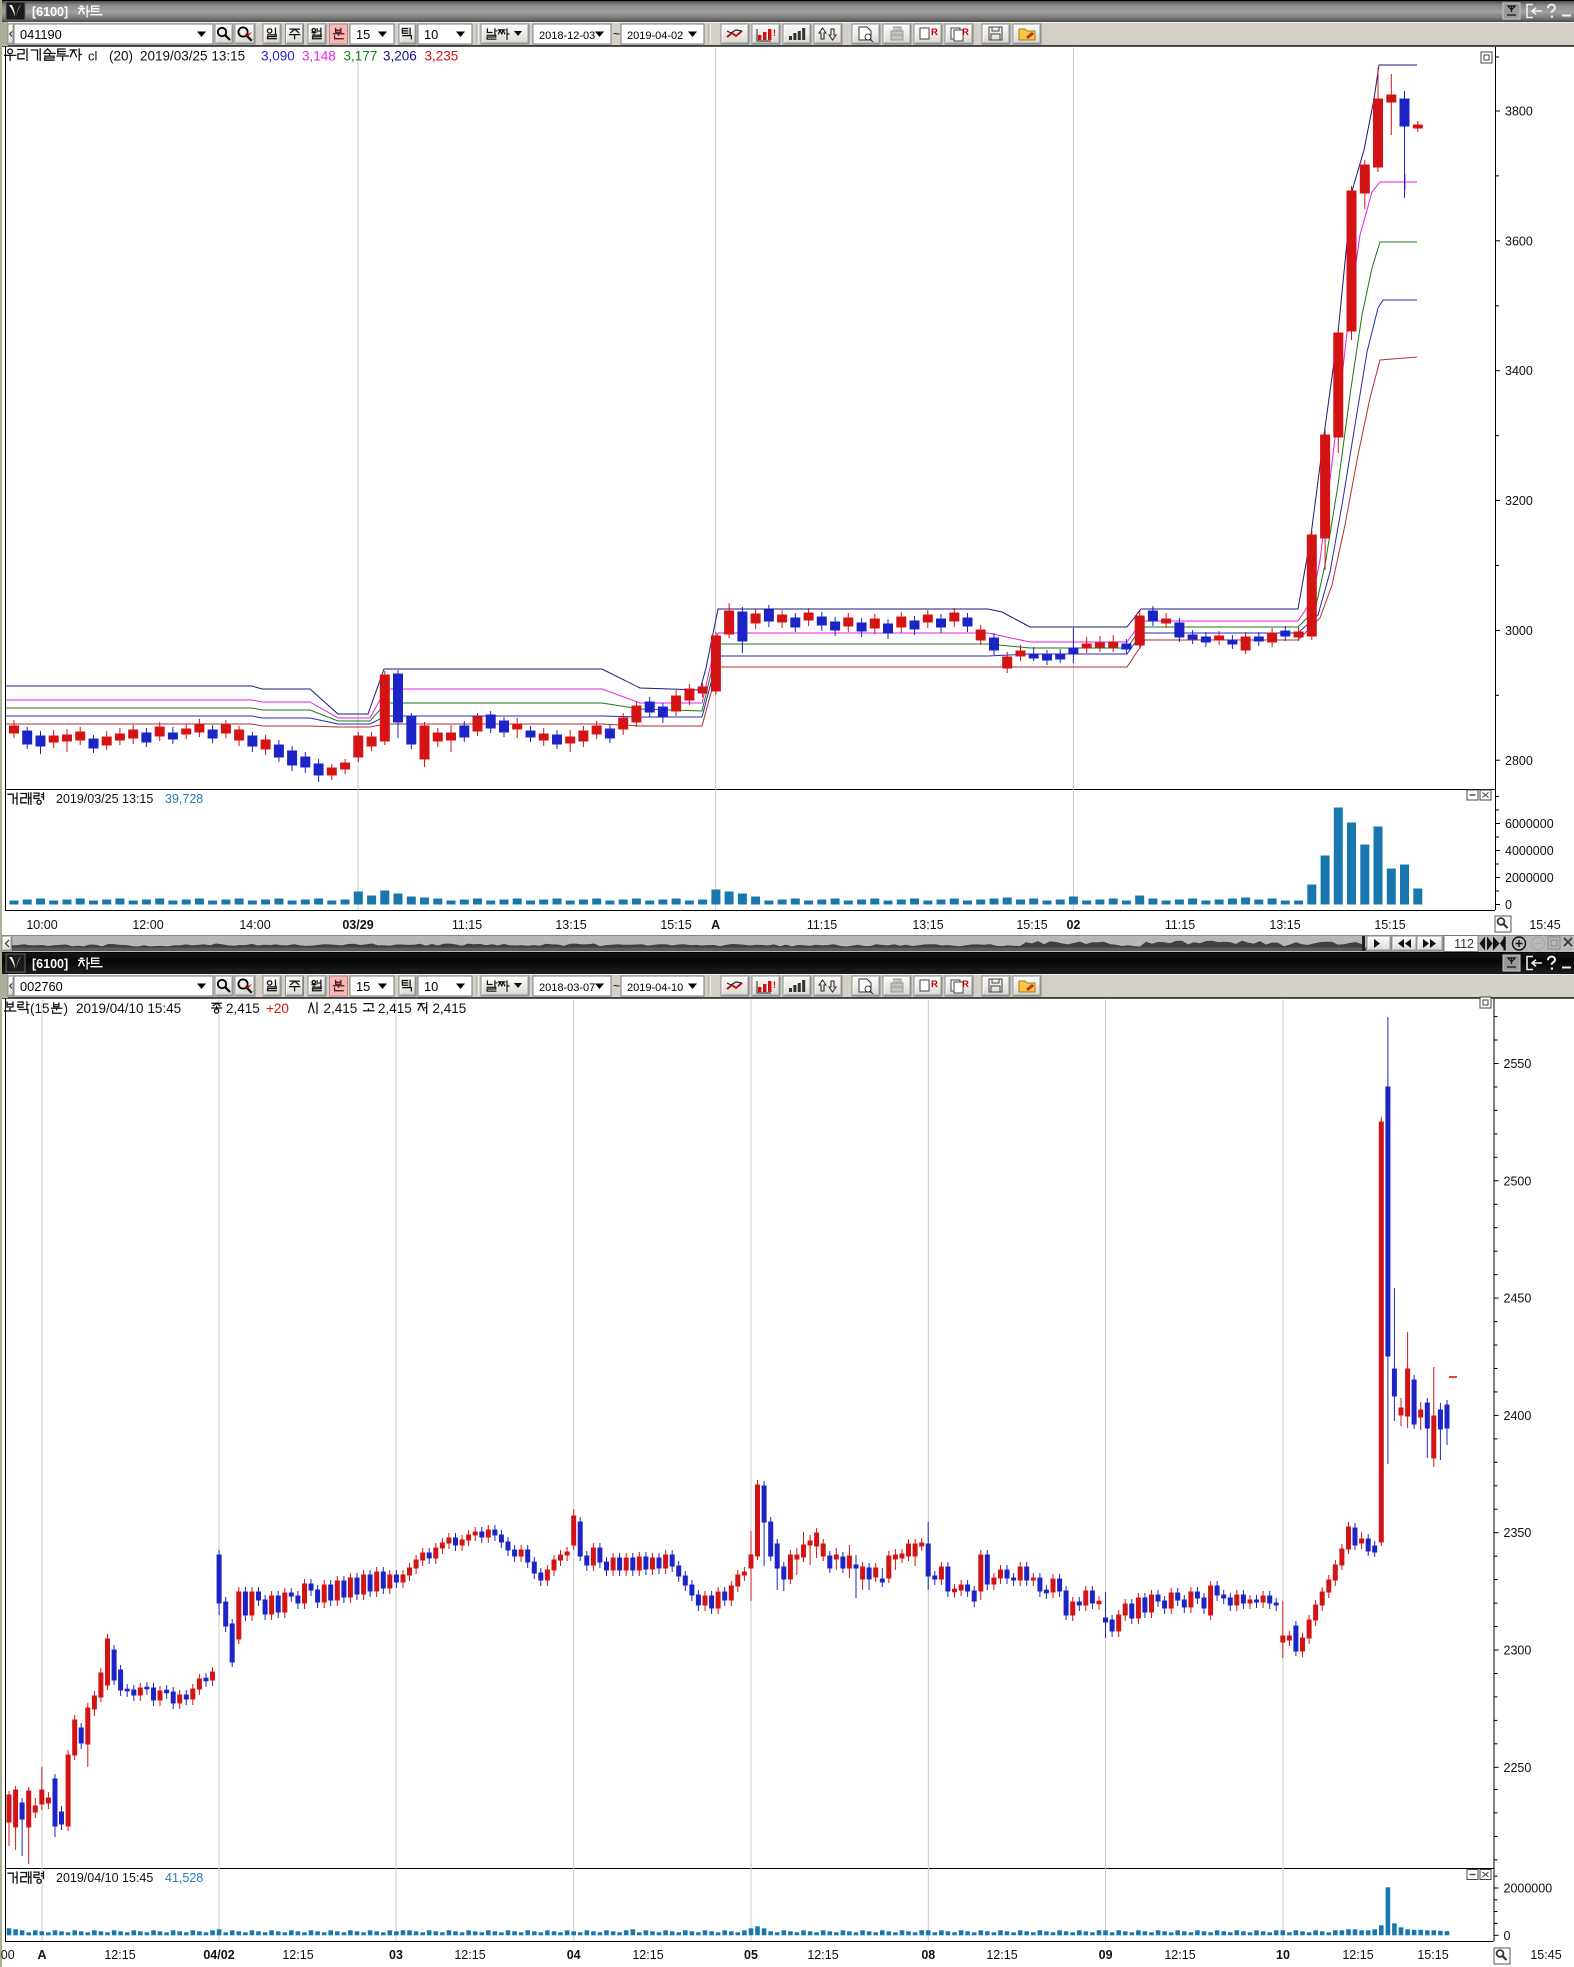  I want to click on svg-text: 04, so click(574, 1955).